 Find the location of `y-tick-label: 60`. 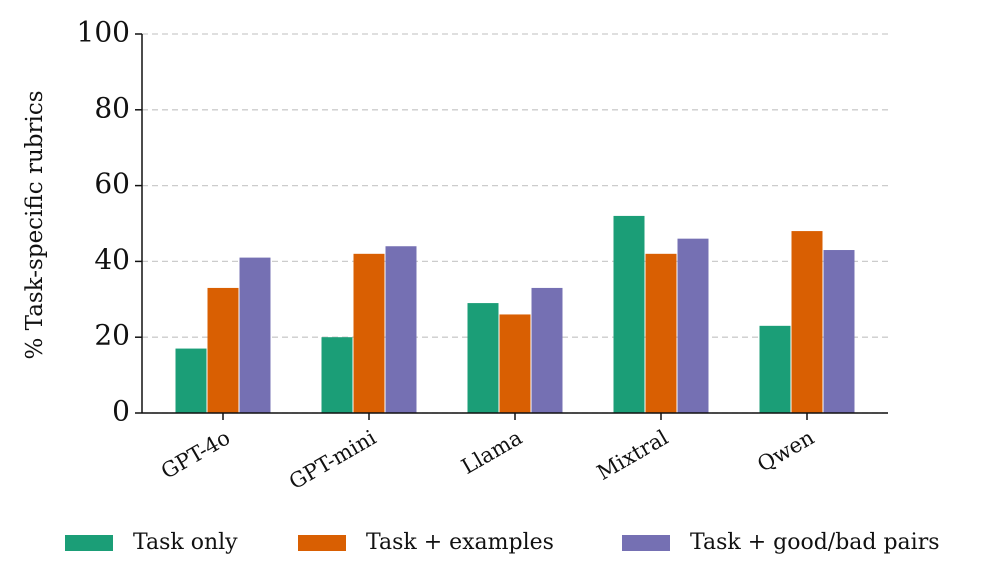

y-tick-label: 60 is located at coordinates (112, 183).